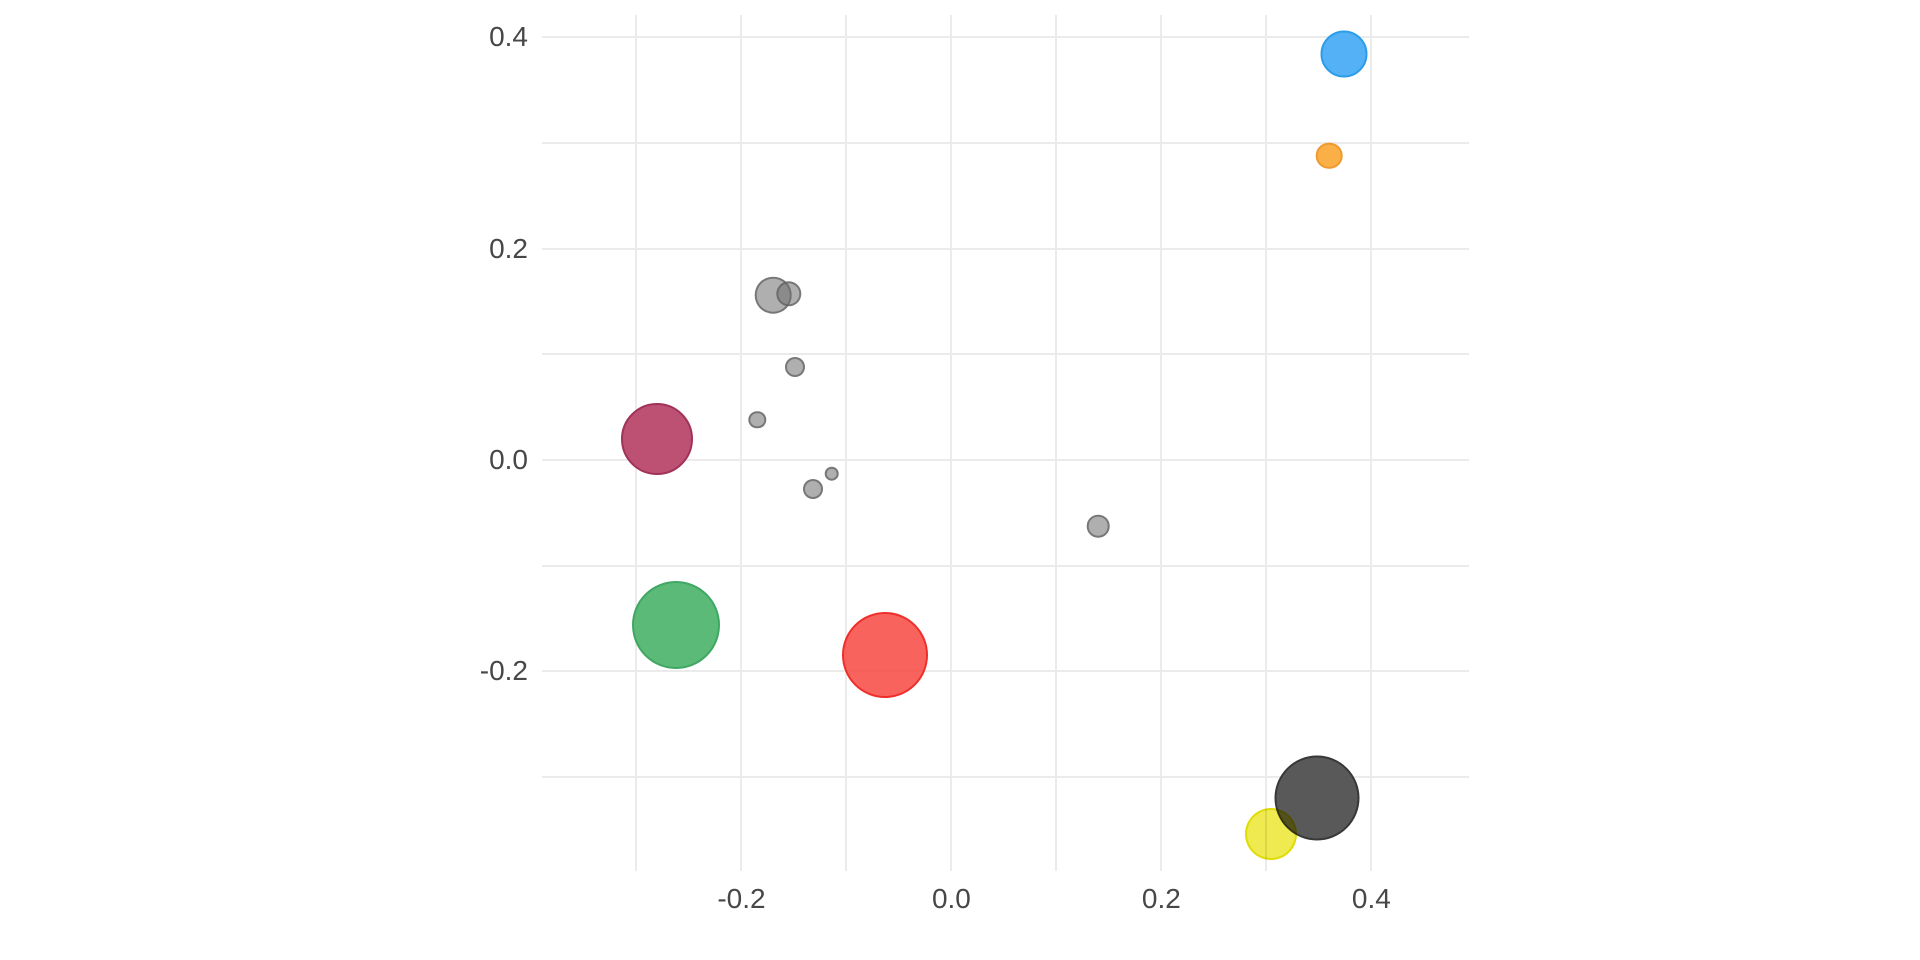  I want to click on x-tick-label: 0.0, so click(951, 898).